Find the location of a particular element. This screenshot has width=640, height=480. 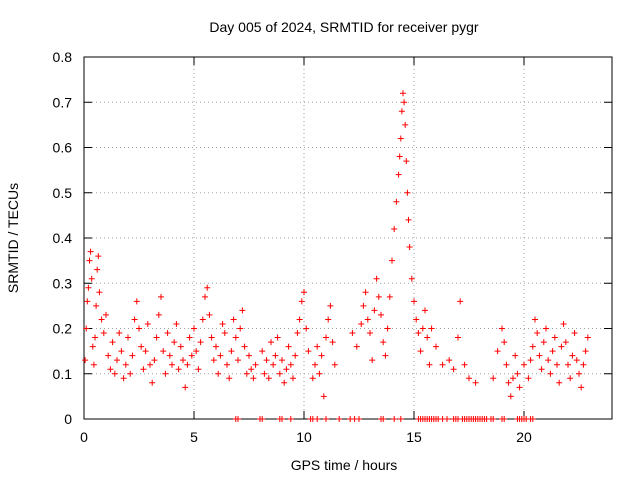

y-tick-label: 0 is located at coordinates (68, 419).